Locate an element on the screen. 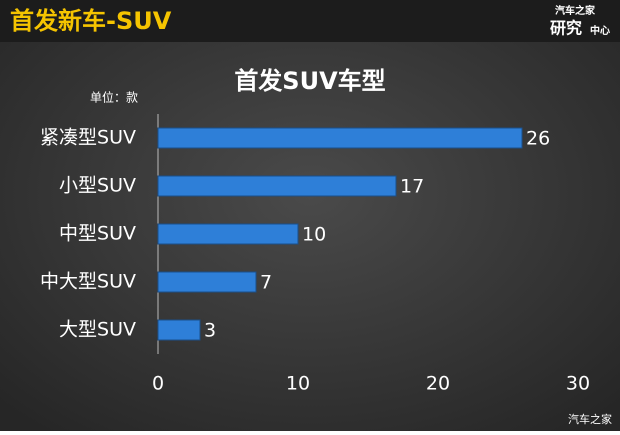 Image resolution: width=620 pixels, height=435 pixels. value-label: 26 is located at coordinates (538, 139).